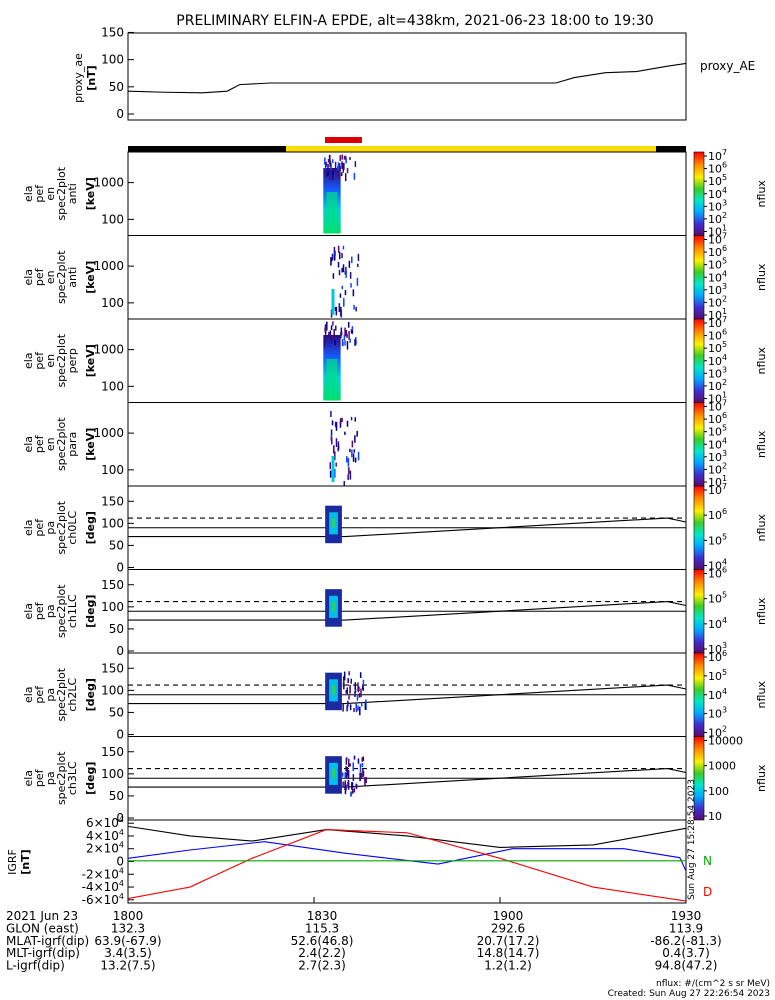 This screenshot has width=775, height=1000. What do you see at coordinates (717, 322) in the screenshot?
I see `colorbar-tick-label: 10⁷` at bounding box center [717, 322].